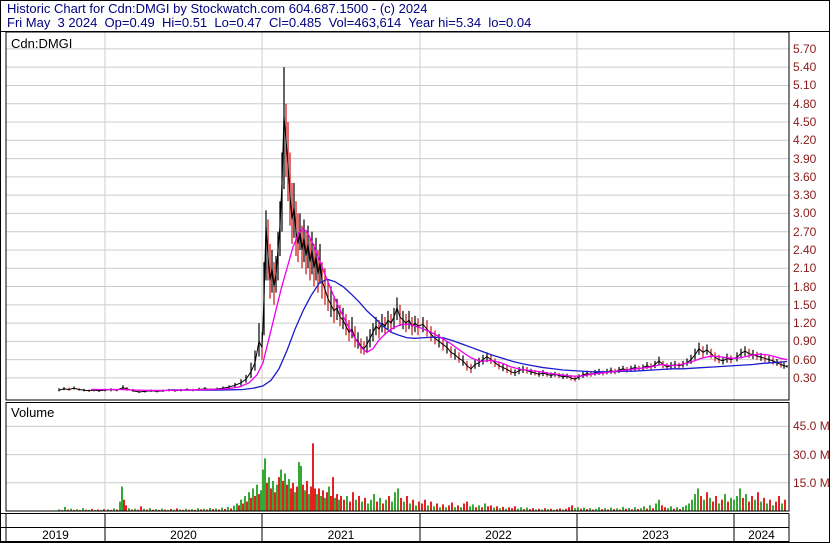  I want to click on price-axis-tick: 2.10, so click(805, 268).